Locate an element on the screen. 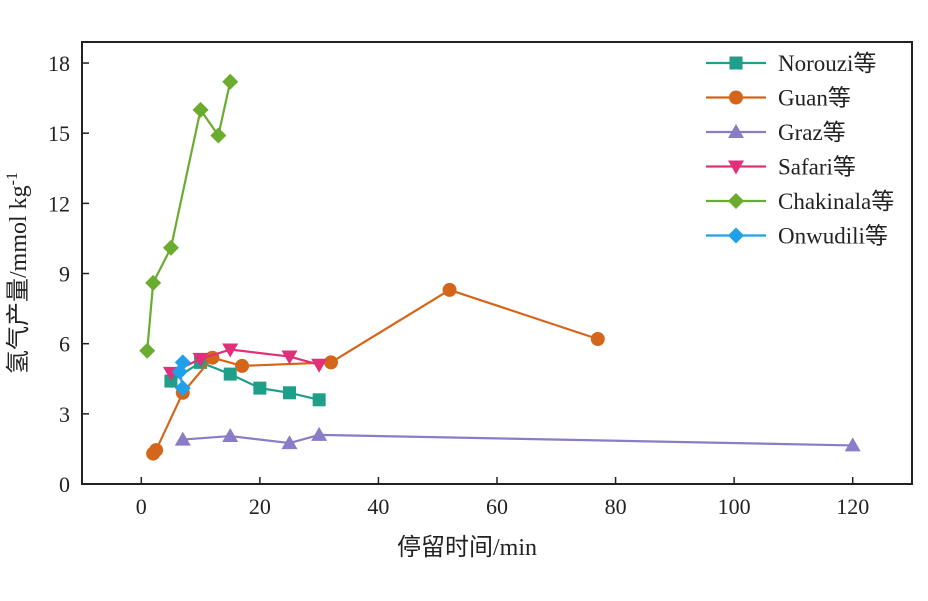 This screenshot has width=928, height=601. y-tick-label: 9 is located at coordinates (64, 274).